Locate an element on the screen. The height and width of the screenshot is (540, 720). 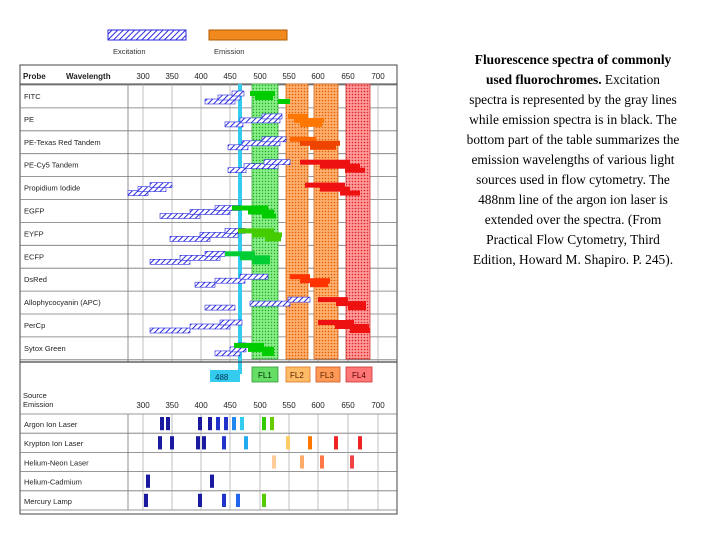
top-tick-450: 450 is located at coordinates (230, 76).